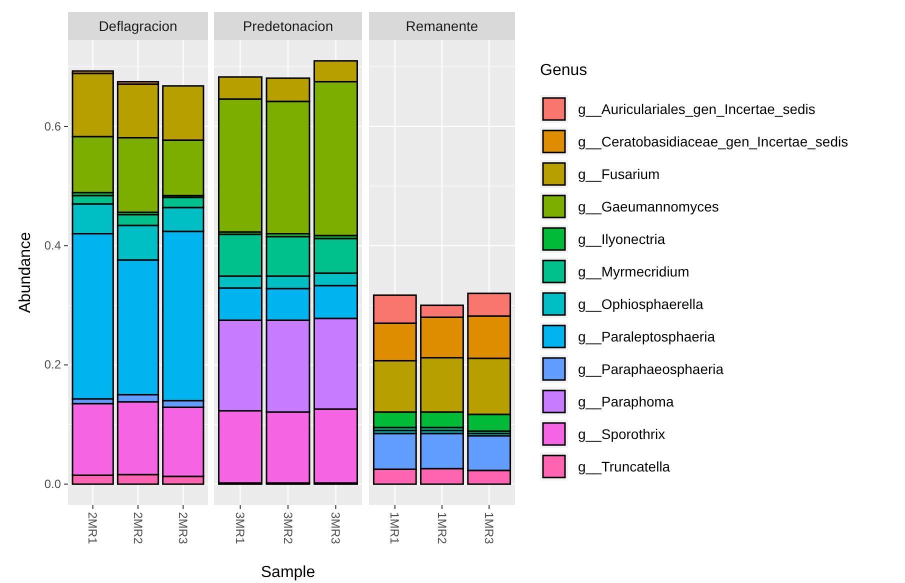 This screenshot has width=905, height=583. Describe the element at coordinates (622, 239) in the screenshot. I see `legend-label: g__Ilyonectria` at that location.